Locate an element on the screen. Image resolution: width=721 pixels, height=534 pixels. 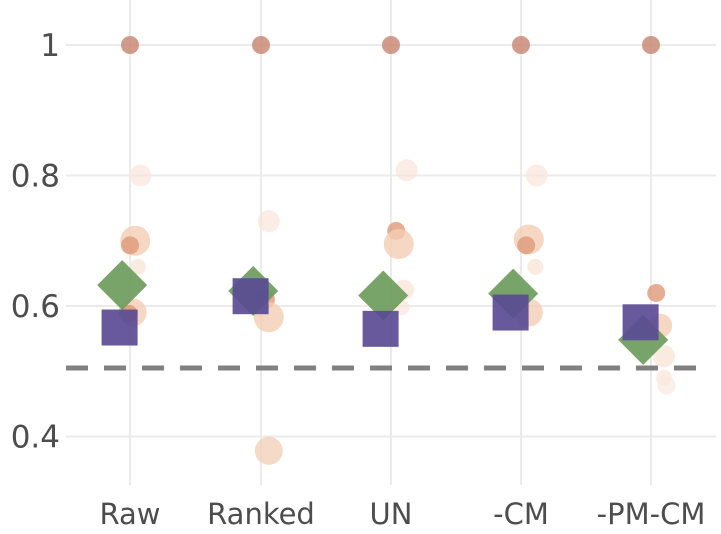
y-tick-label: 0.8 is located at coordinates (35, 177).